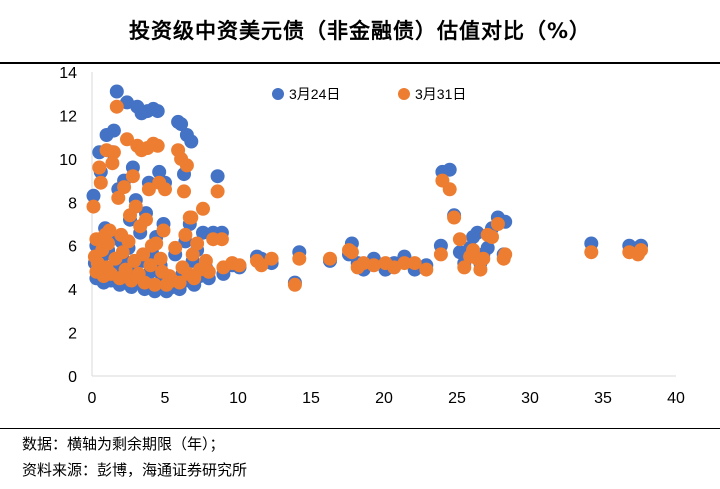 The height and width of the screenshot is (489, 720). Describe the element at coordinates (72, 203) in the screenshot. I see `y-tick-label: 8` at that location.